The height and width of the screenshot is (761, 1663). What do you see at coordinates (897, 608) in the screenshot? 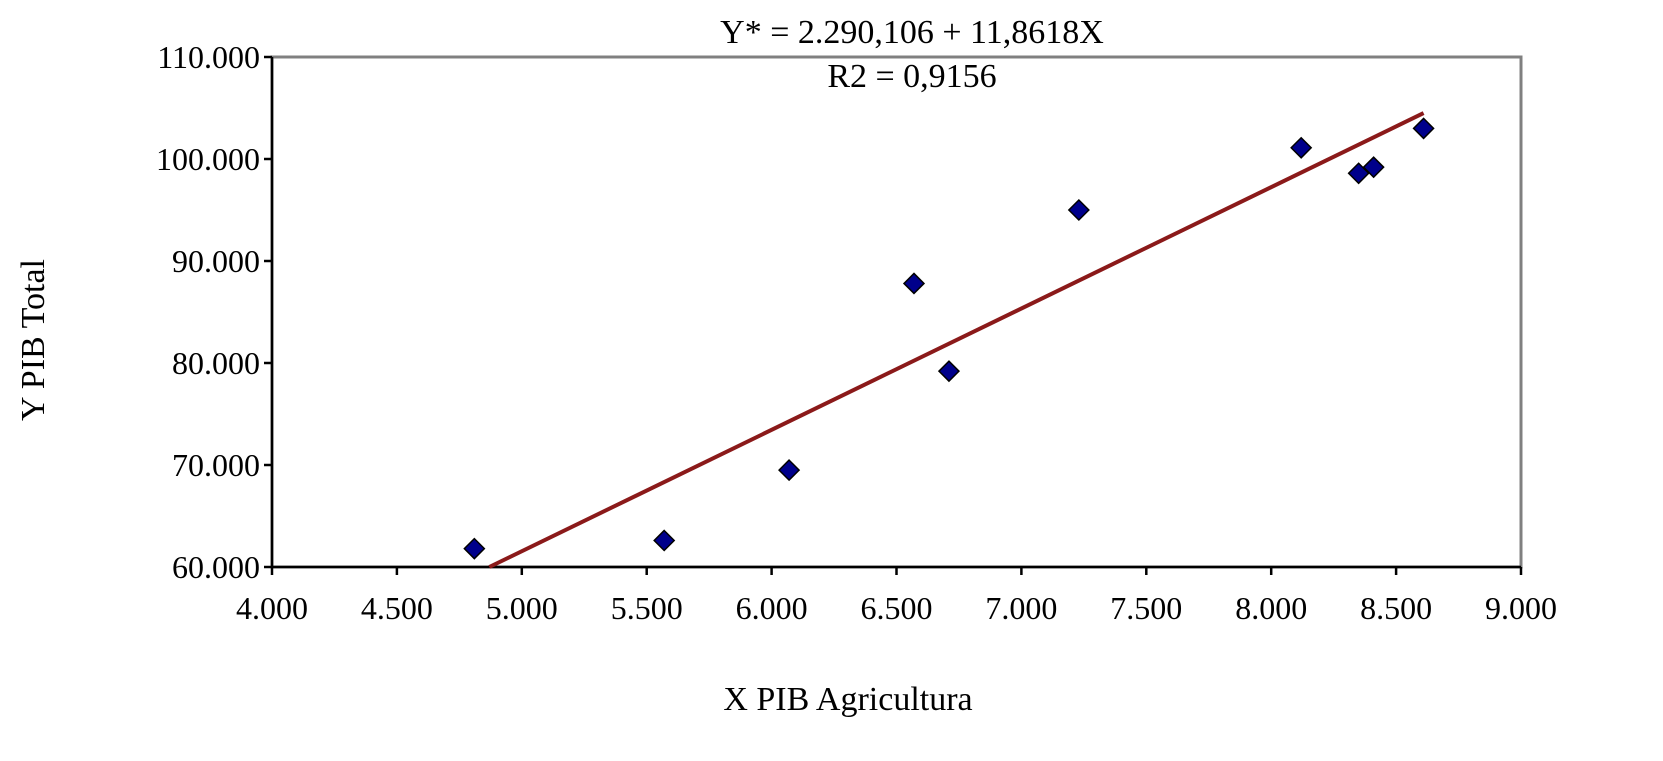
I see `x-tick-label: 6.500` at bounding box center [897, 608].